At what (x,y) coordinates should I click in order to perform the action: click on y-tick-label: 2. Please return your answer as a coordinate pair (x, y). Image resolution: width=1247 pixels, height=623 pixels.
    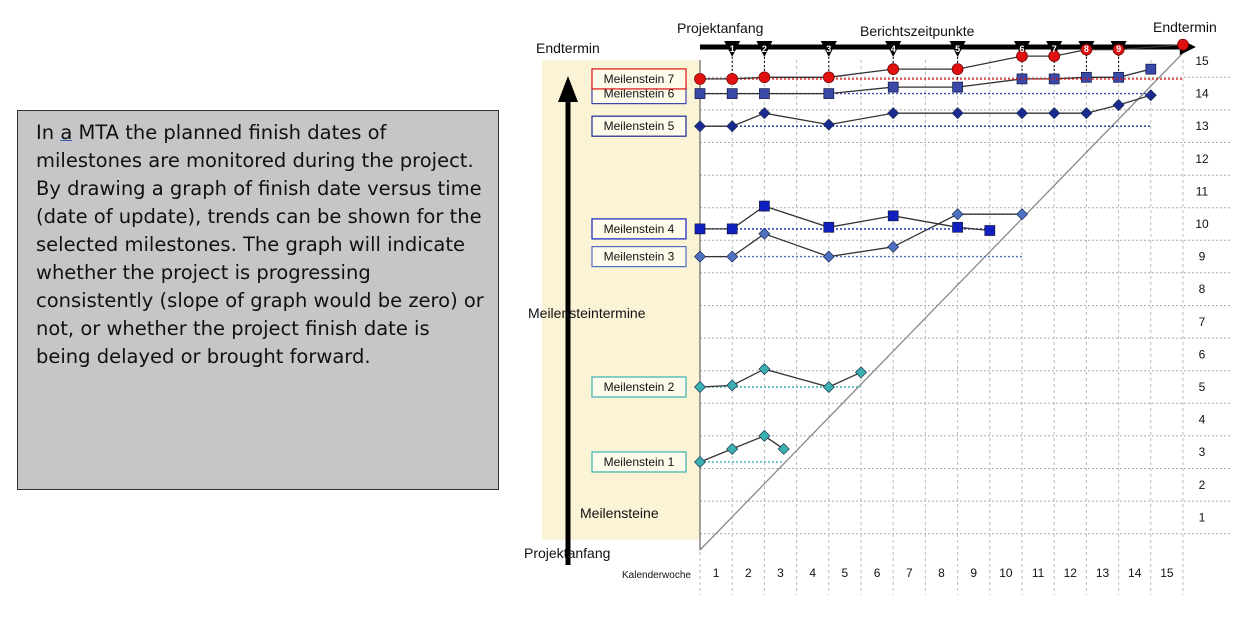
    Looking at the image, I should click on (1202, 485).